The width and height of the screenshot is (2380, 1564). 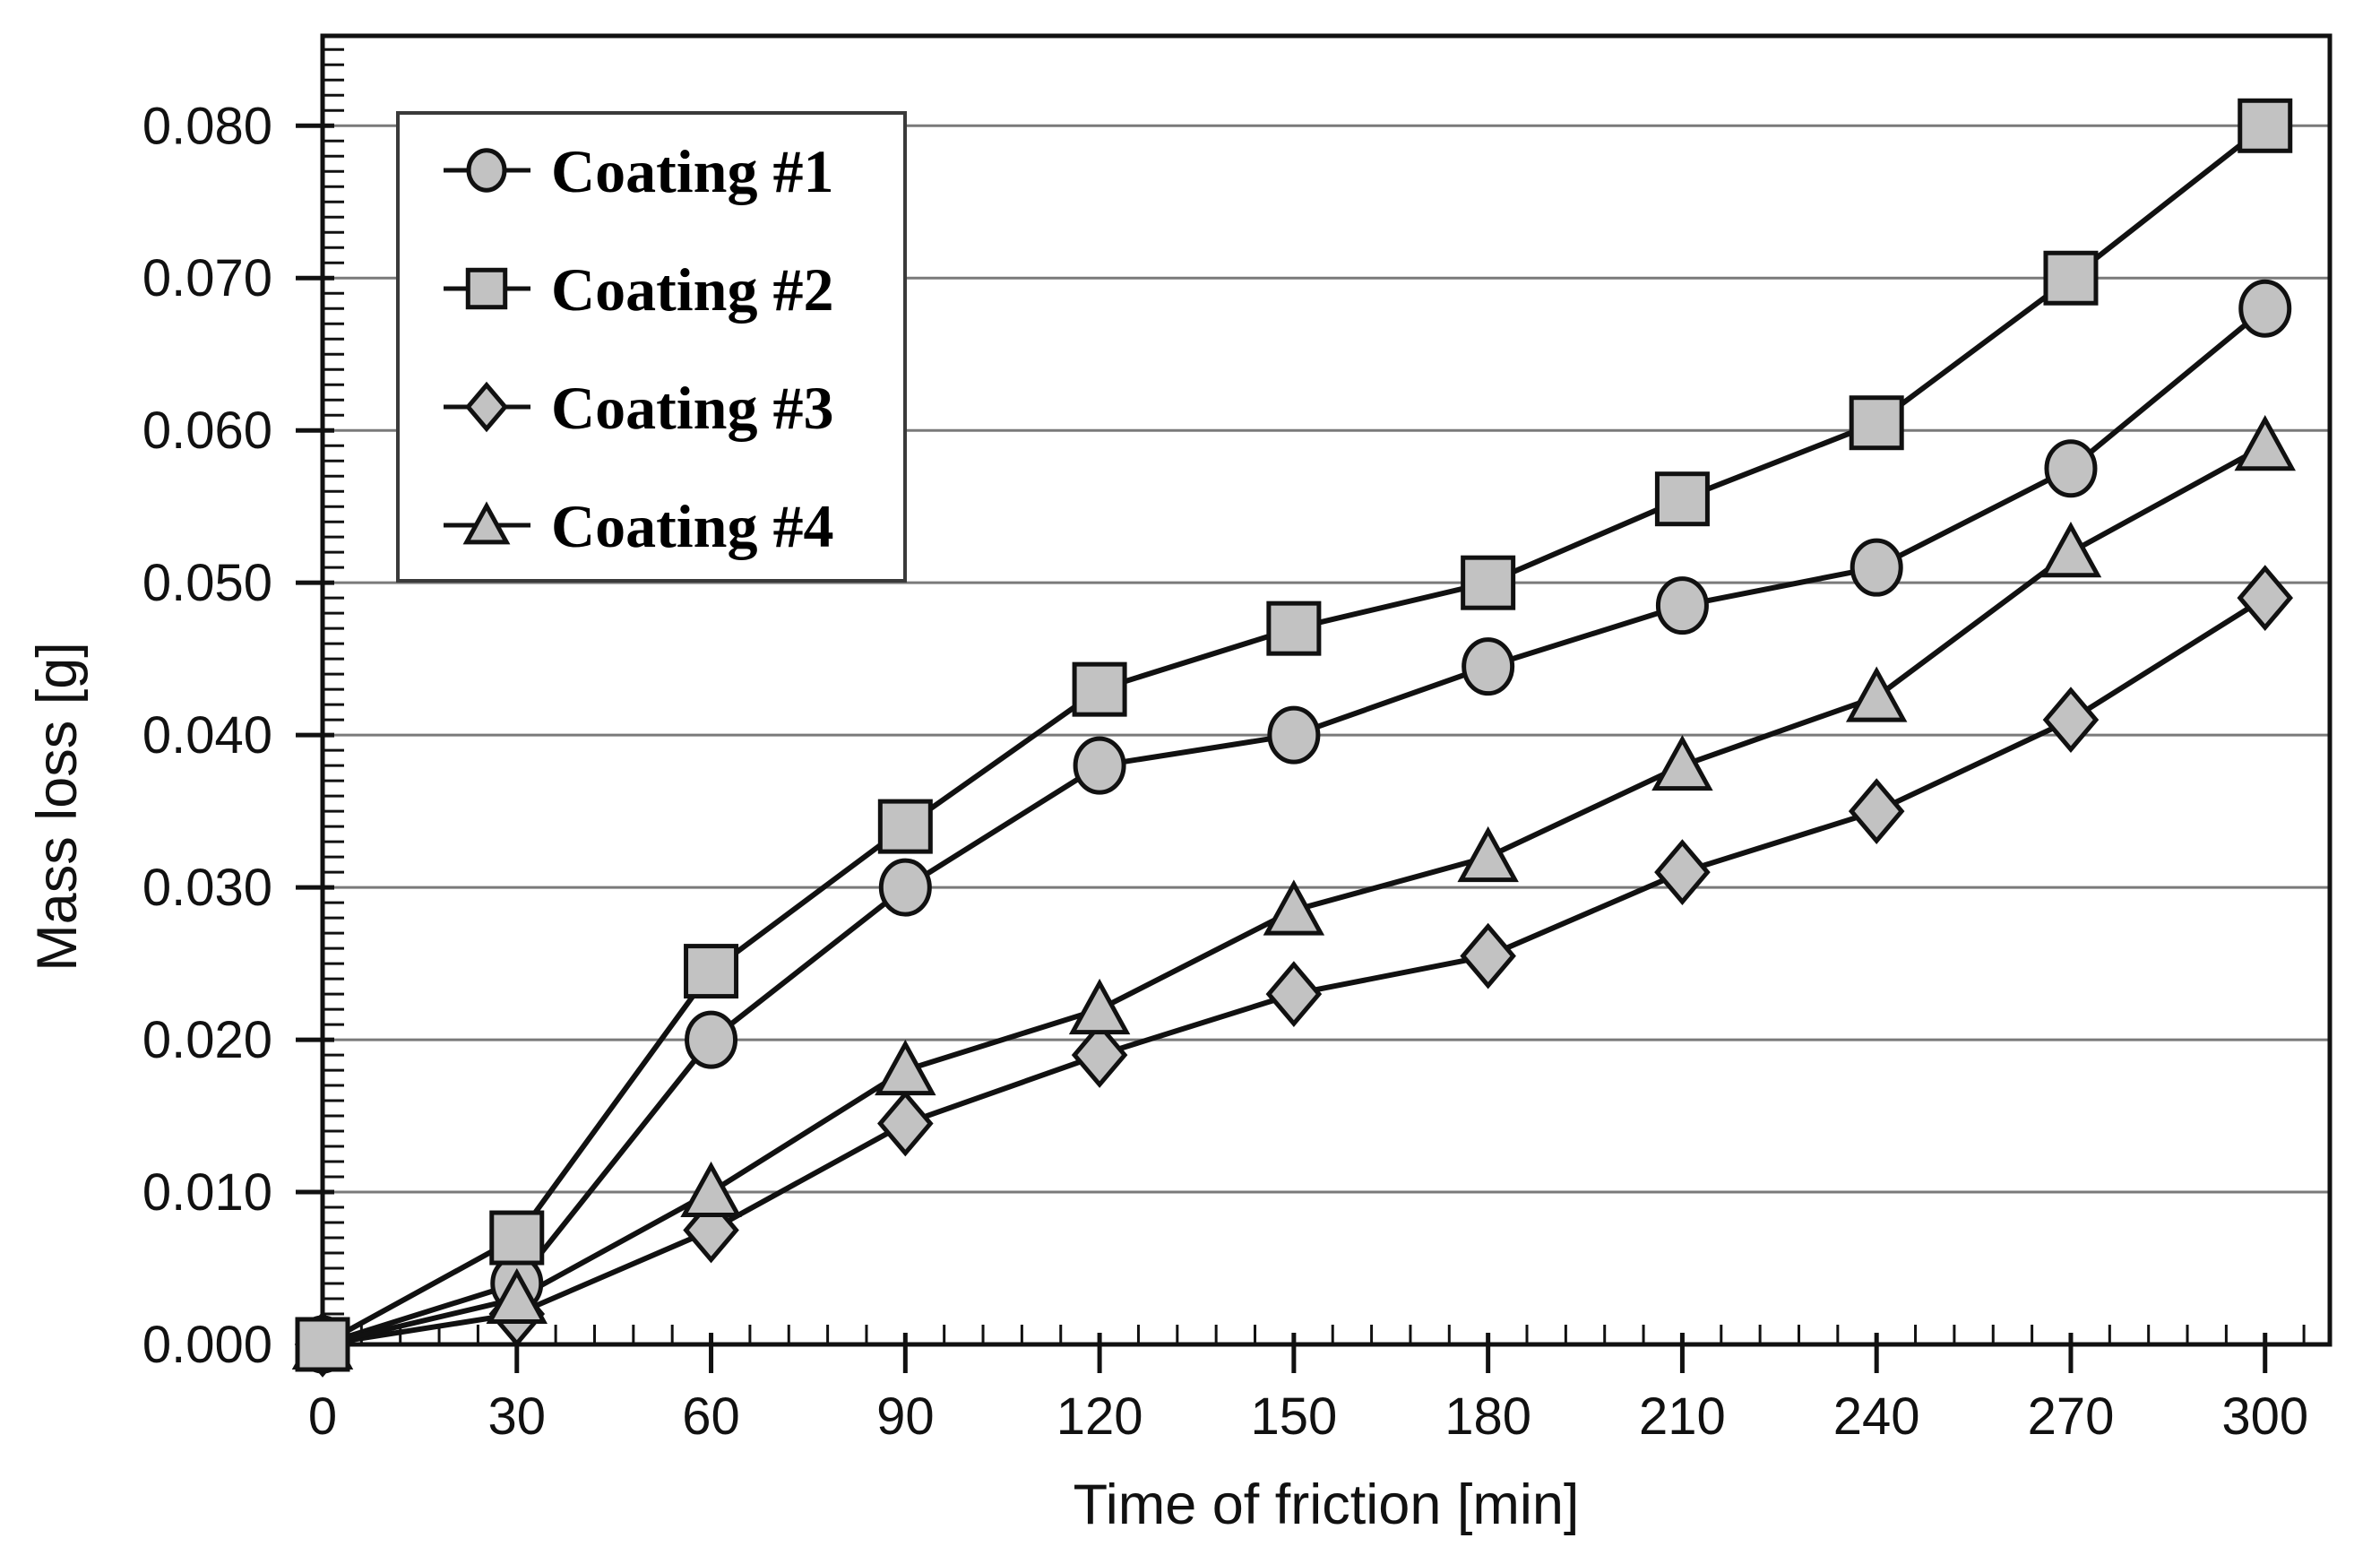 I want to click on y-tick-label: 0.020, so click(x=207, y=1040).